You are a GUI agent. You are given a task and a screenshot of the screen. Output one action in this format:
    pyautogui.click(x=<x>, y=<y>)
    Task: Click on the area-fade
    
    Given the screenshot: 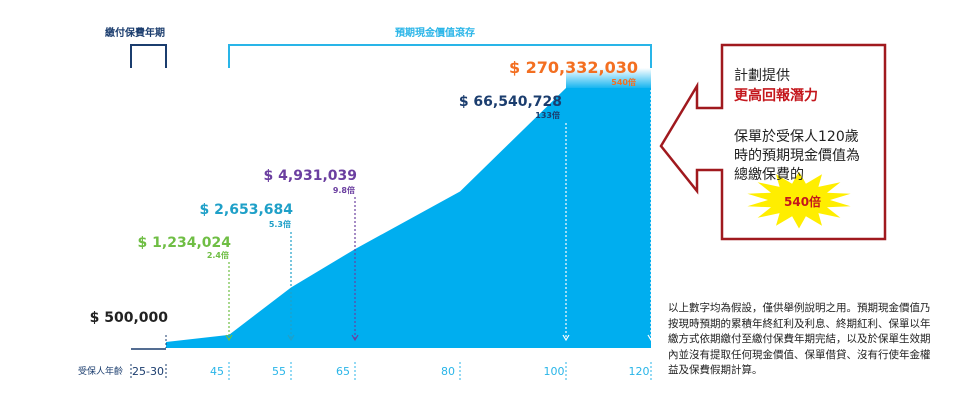 What is the action you would take?
    pyautogui.click(x=608, y=79)
    